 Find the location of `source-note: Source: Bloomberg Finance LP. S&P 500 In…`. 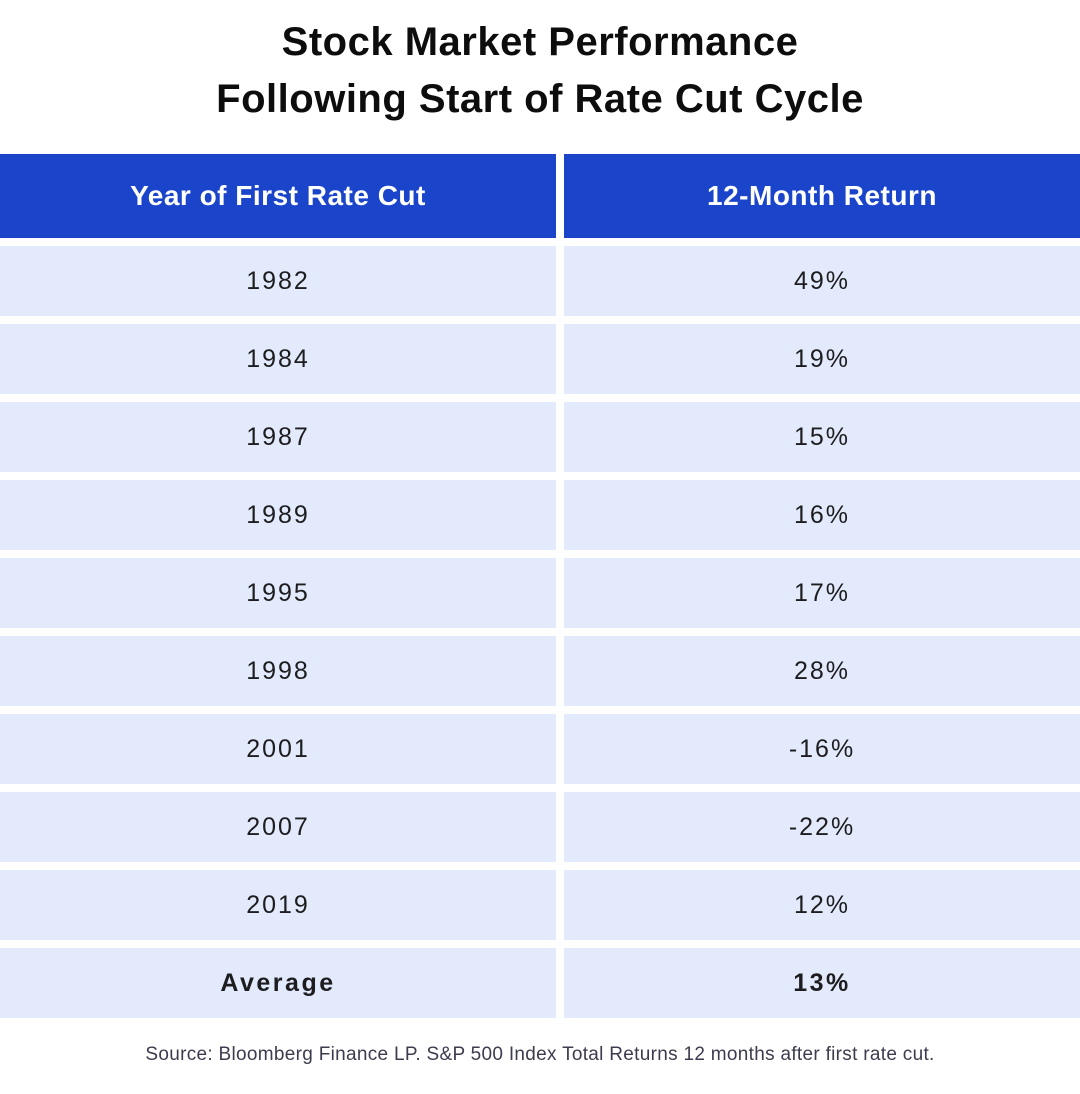

source-note: Source: Bloomberg Finance LP. S&P 500 In… is located at coordinates (540, 1054).